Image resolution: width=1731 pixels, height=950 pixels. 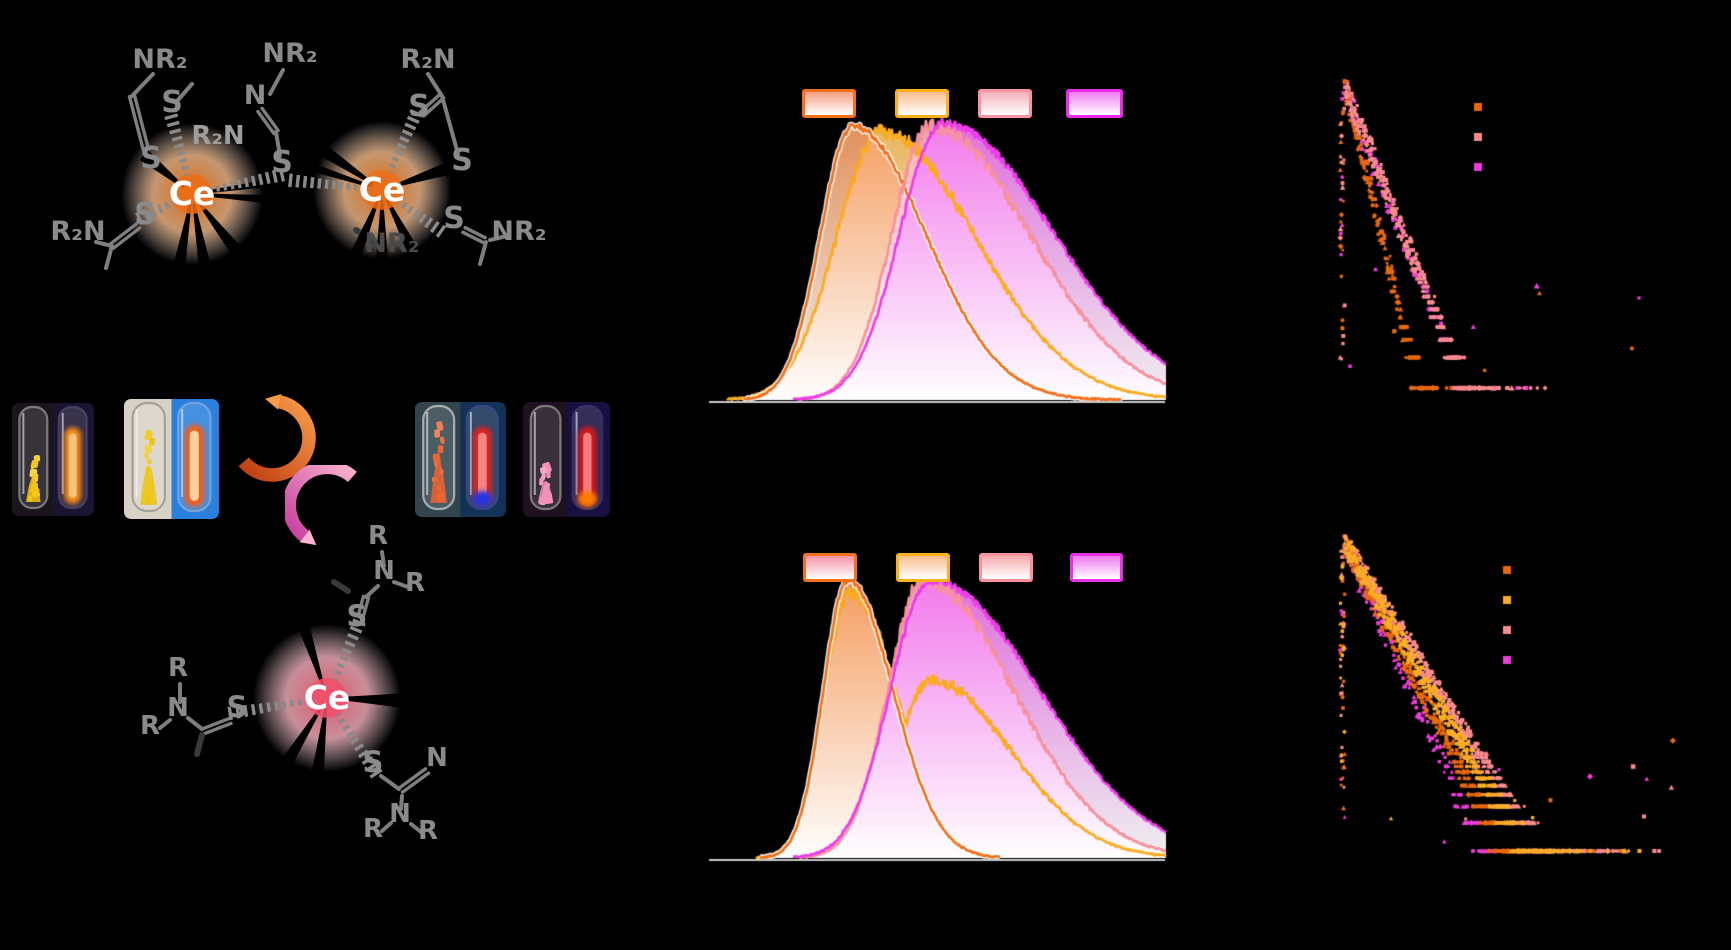 What do you see at coordinates (1513, 229) in the screenshot?
I see `decay-top-canvas` at bounding box center [1513, 229].